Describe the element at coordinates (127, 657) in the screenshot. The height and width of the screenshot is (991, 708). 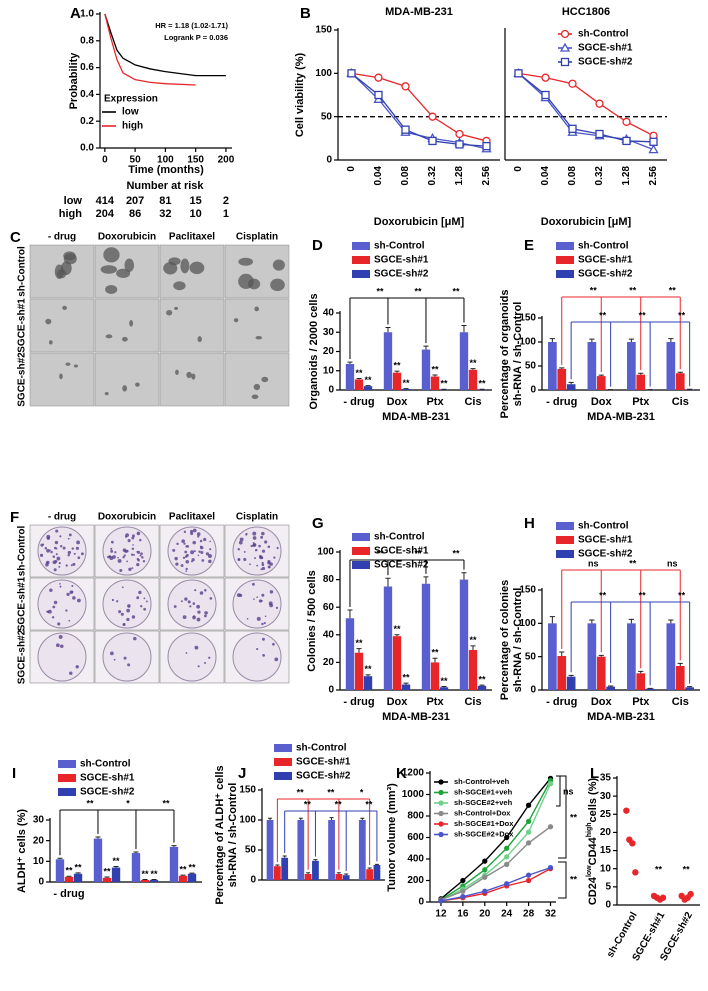
I see `well` at that location.